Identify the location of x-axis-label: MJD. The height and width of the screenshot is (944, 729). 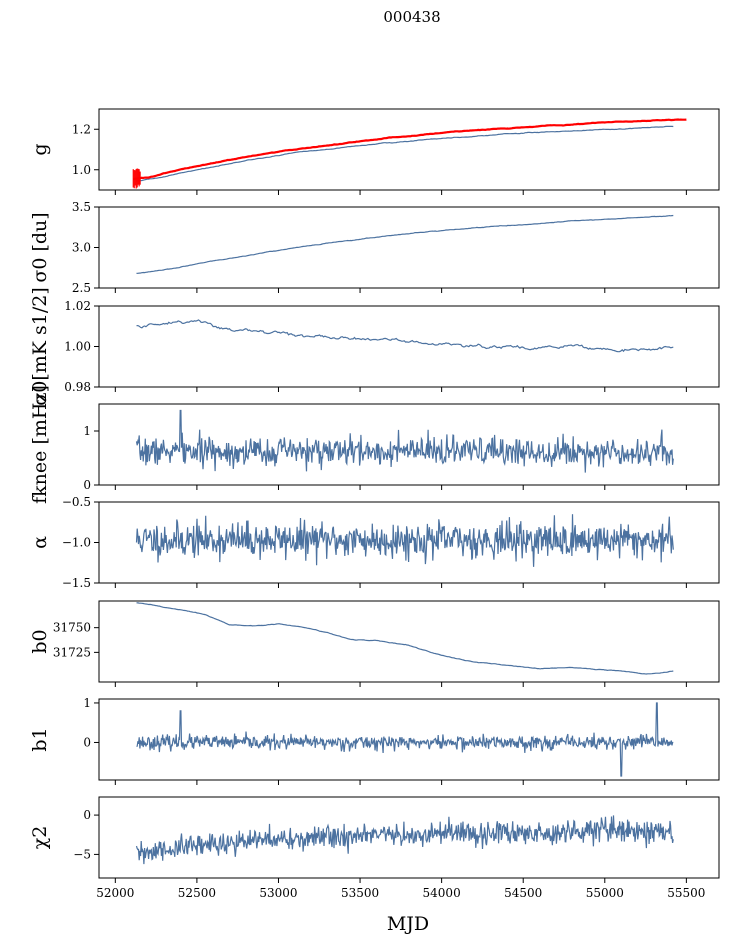
(408, 924).